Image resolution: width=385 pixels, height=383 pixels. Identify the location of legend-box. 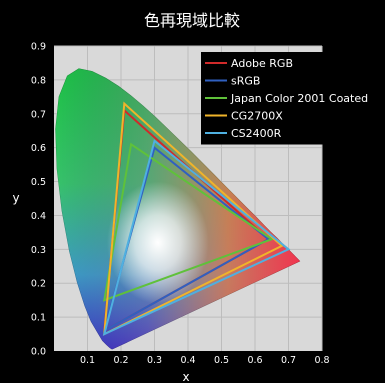
(292, 98).